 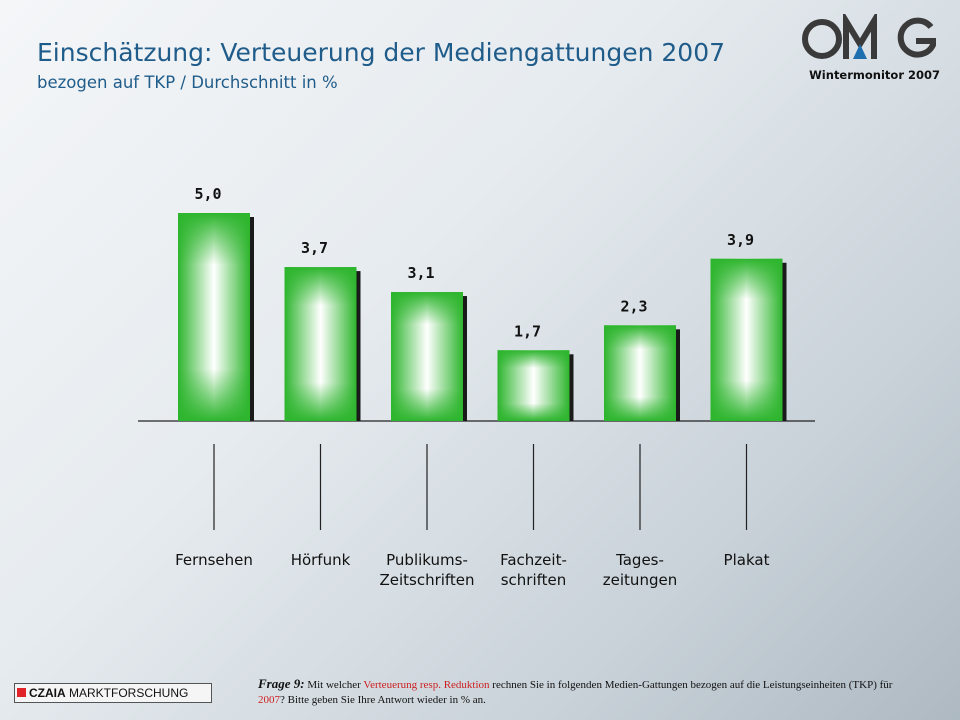 What do you see at coordinates (187, 82) in the screenshot?
I see `chart-subtitle: bezogen auf TKP / Durchschnitt in %` at bounding box center [187, 82].